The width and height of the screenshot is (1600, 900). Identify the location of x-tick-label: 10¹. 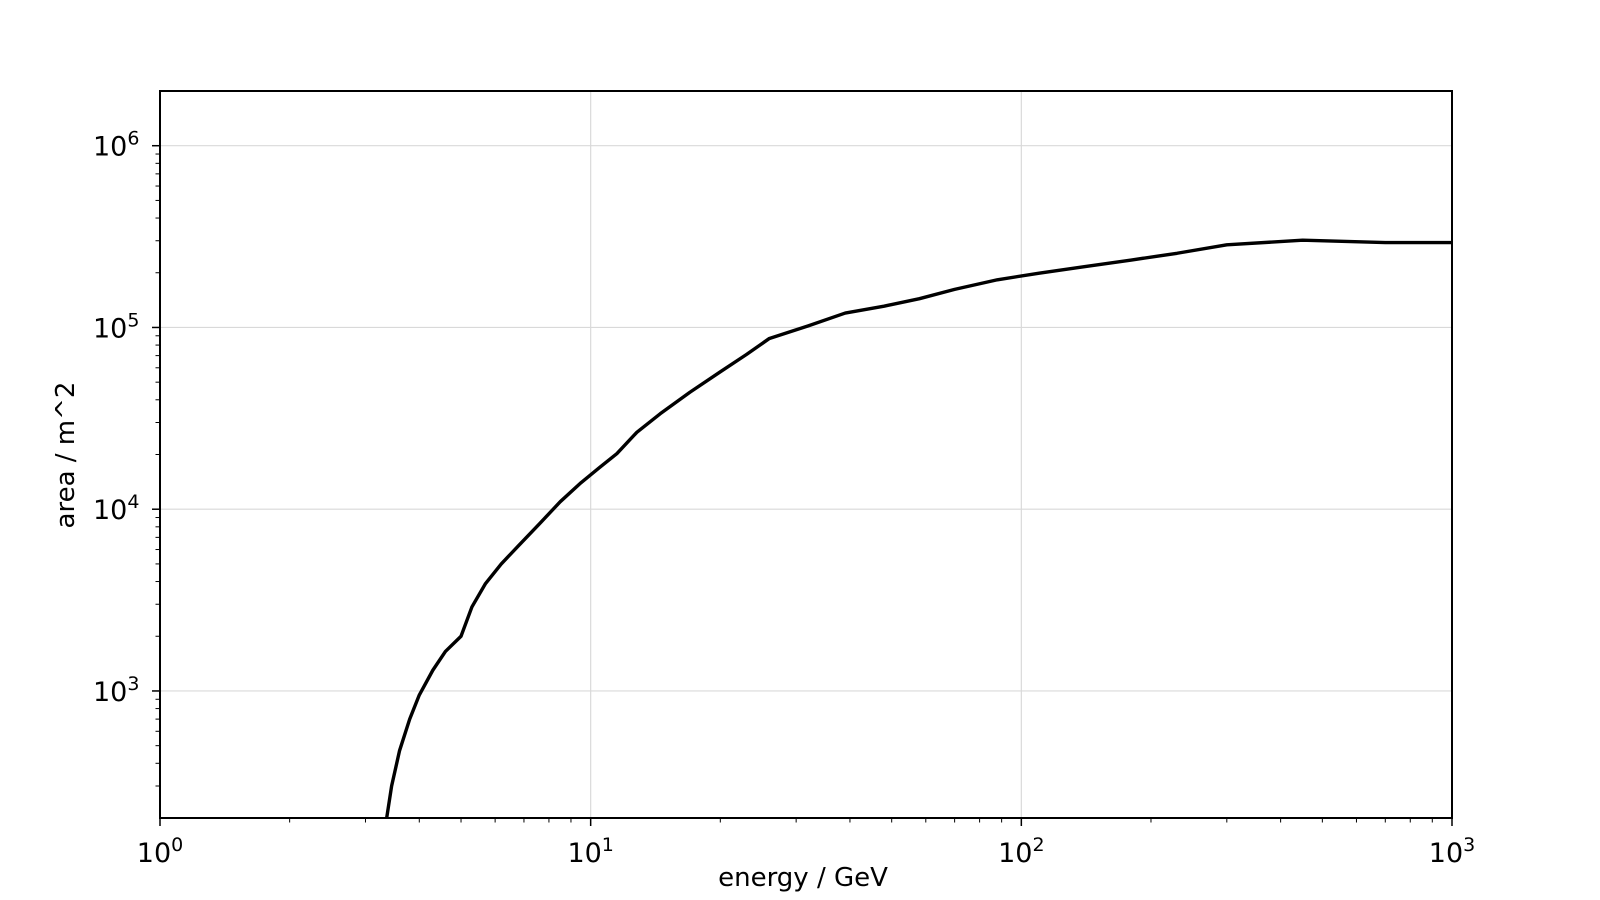
(590, 851).